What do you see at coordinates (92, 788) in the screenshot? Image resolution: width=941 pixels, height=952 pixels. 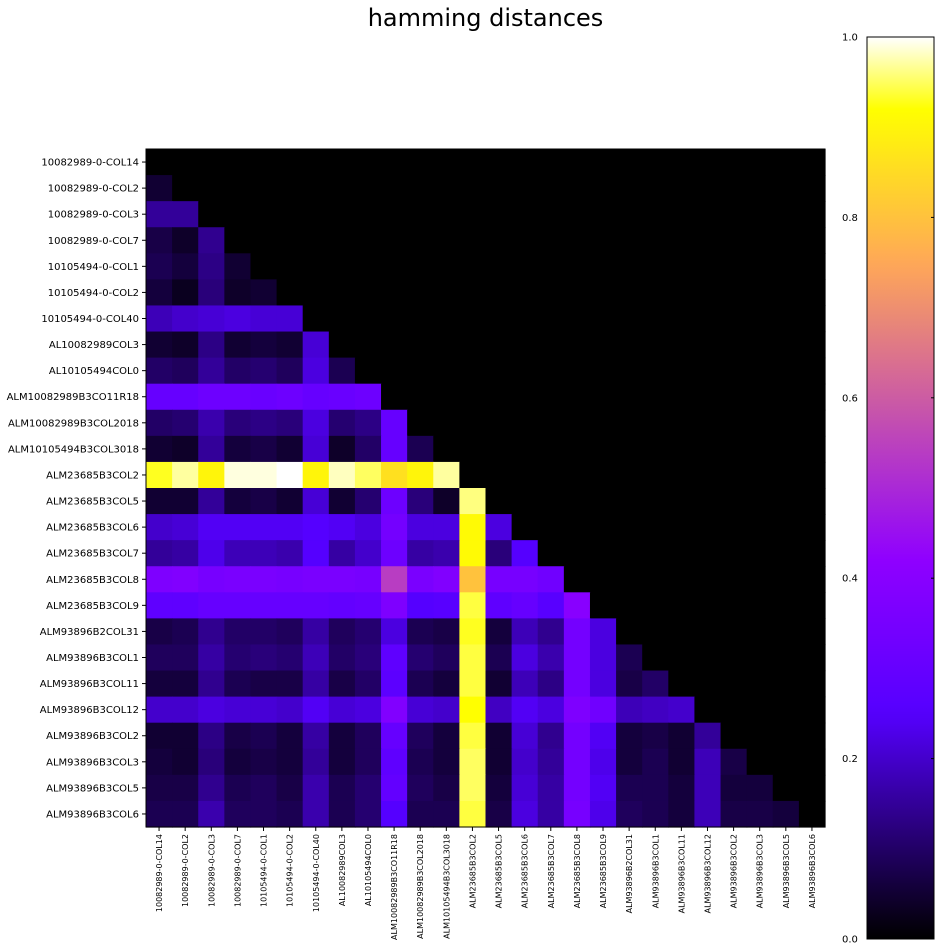 I see `y-tick-label: ALM93896B3COL5` at bounding box center [92, 788].